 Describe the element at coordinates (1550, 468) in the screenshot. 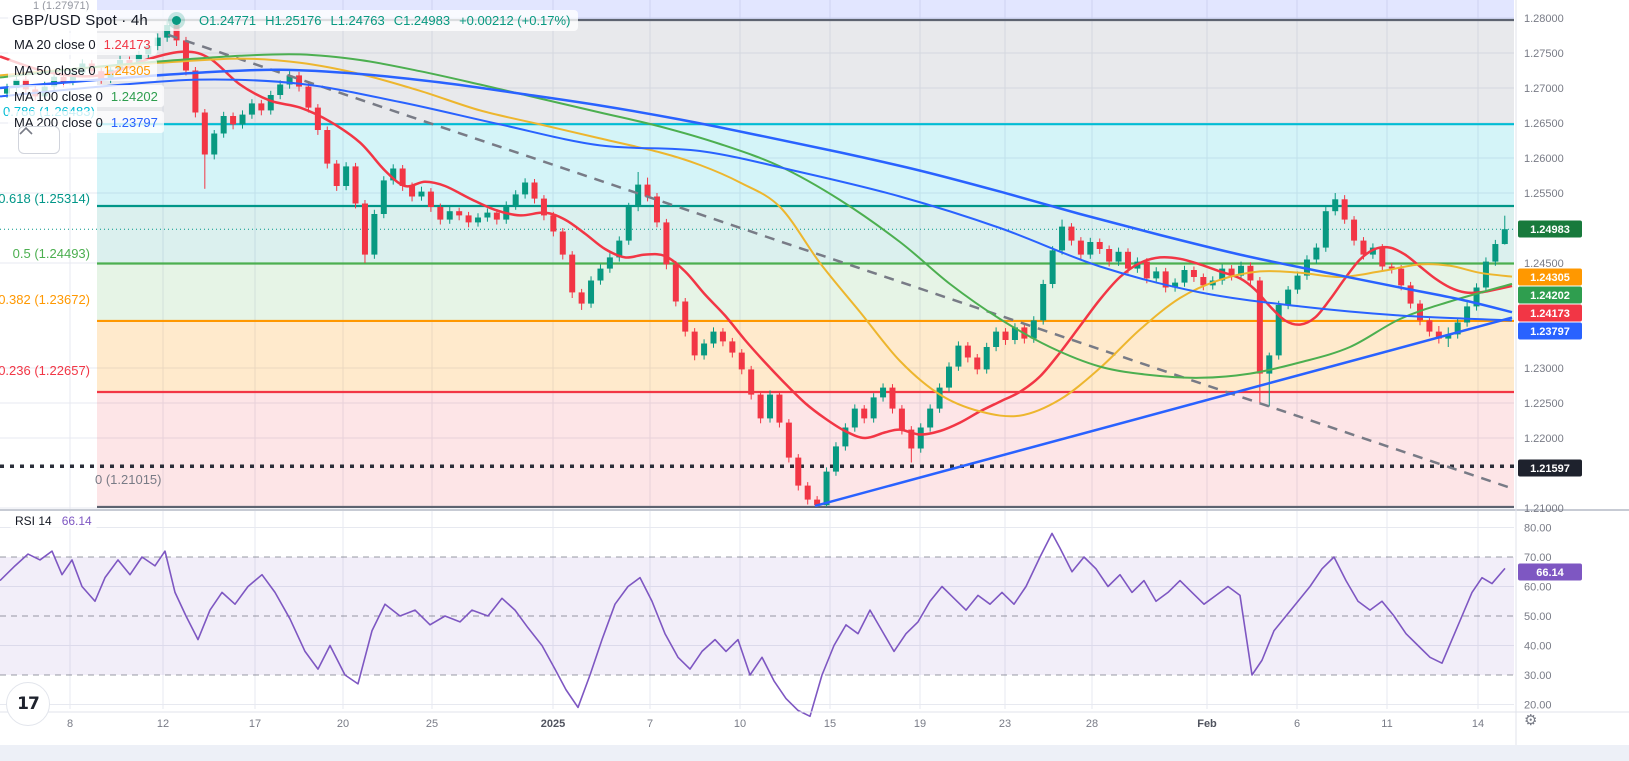

I see `price-badge-1.21597: 1.21597` at that location.